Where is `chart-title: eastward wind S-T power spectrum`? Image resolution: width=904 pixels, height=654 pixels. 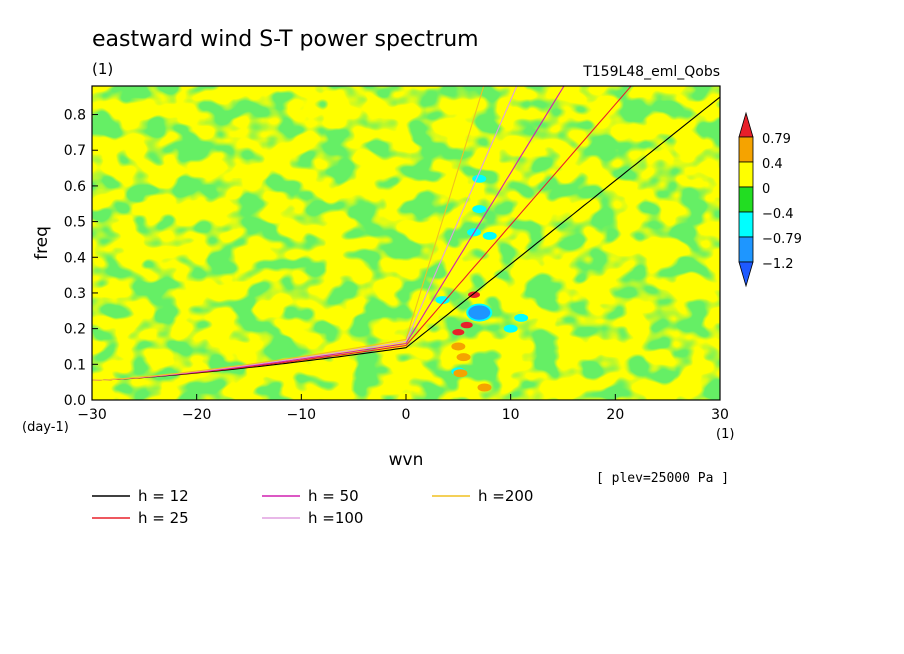
chart-title: eastward wind S-T power spectrum is located at coordinates (285, 39).